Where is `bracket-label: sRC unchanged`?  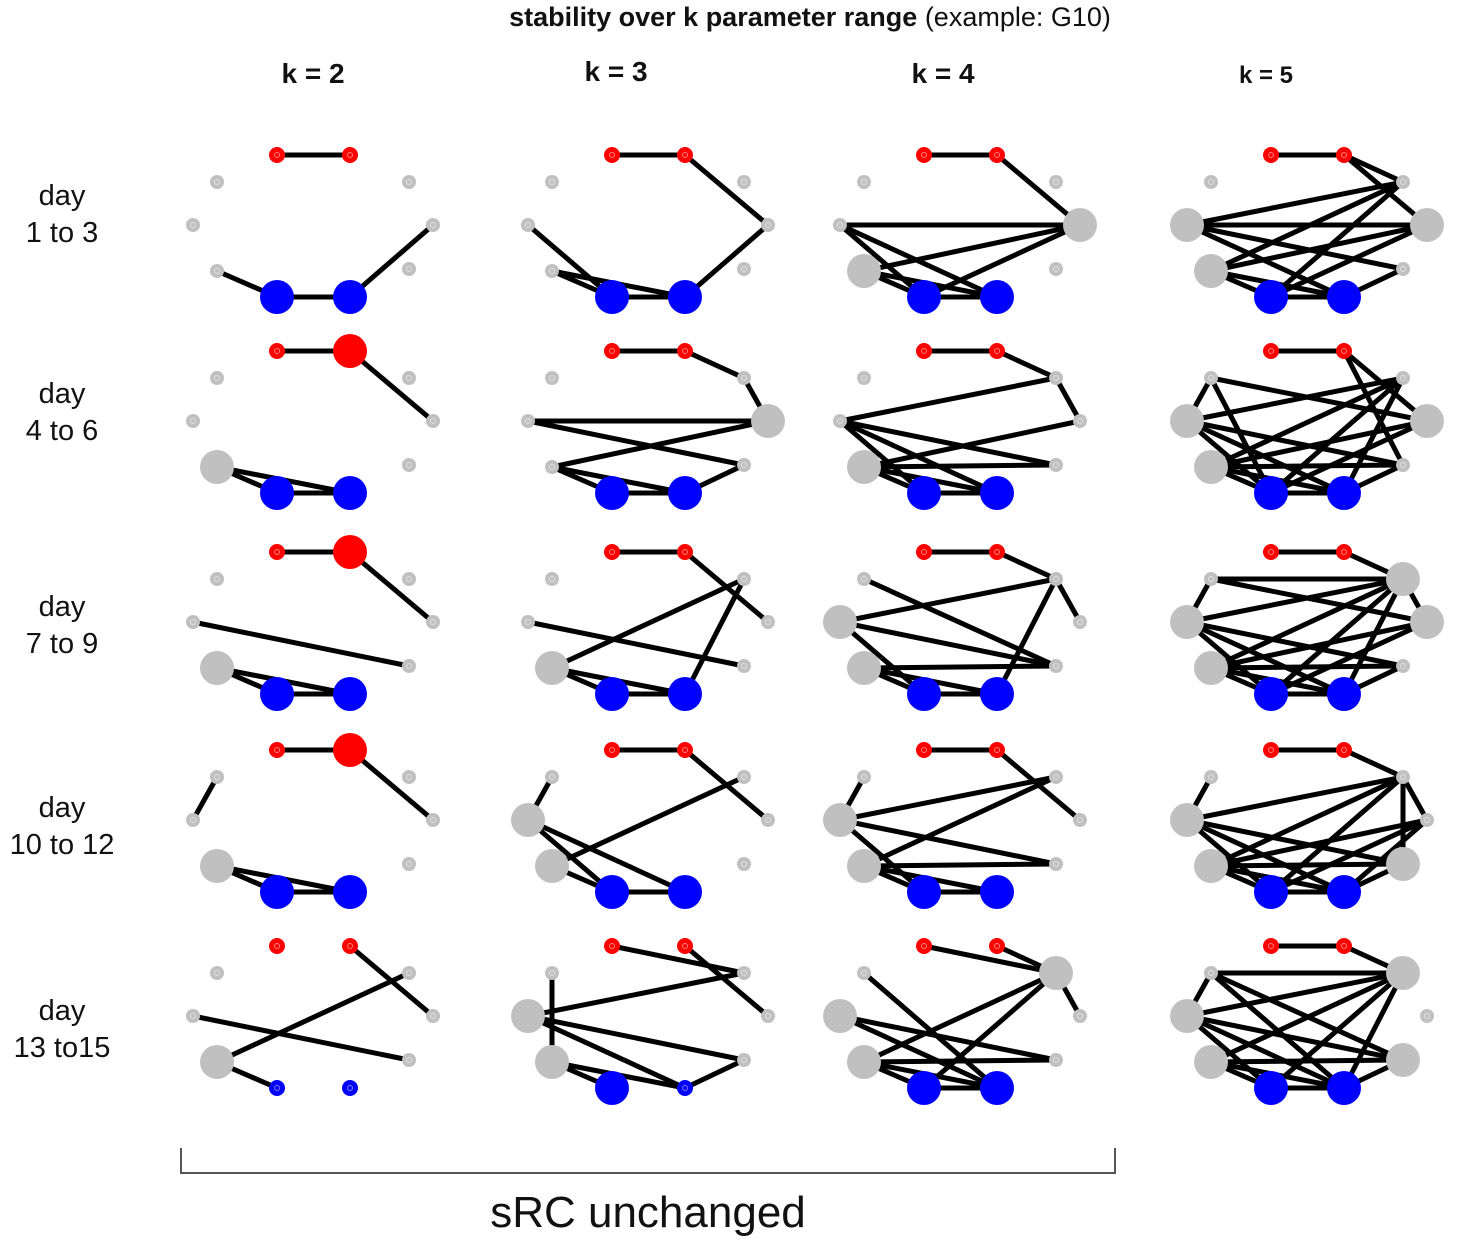
bracket-label: sRC unchanged is located at coordinates (648, 1212).